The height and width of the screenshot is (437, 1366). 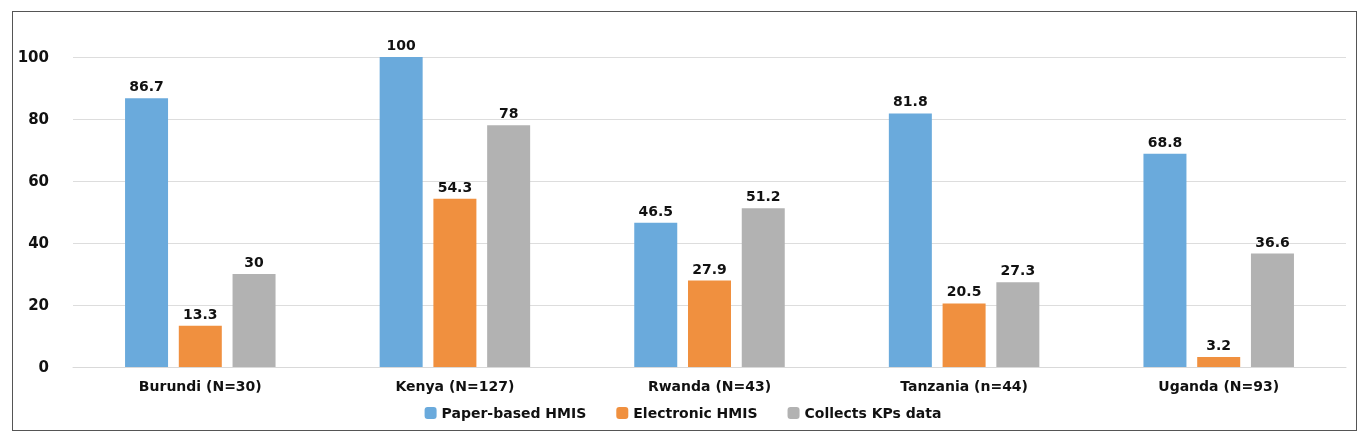 I want to click on data-label: 68.8, so click(x=1165, y=141).